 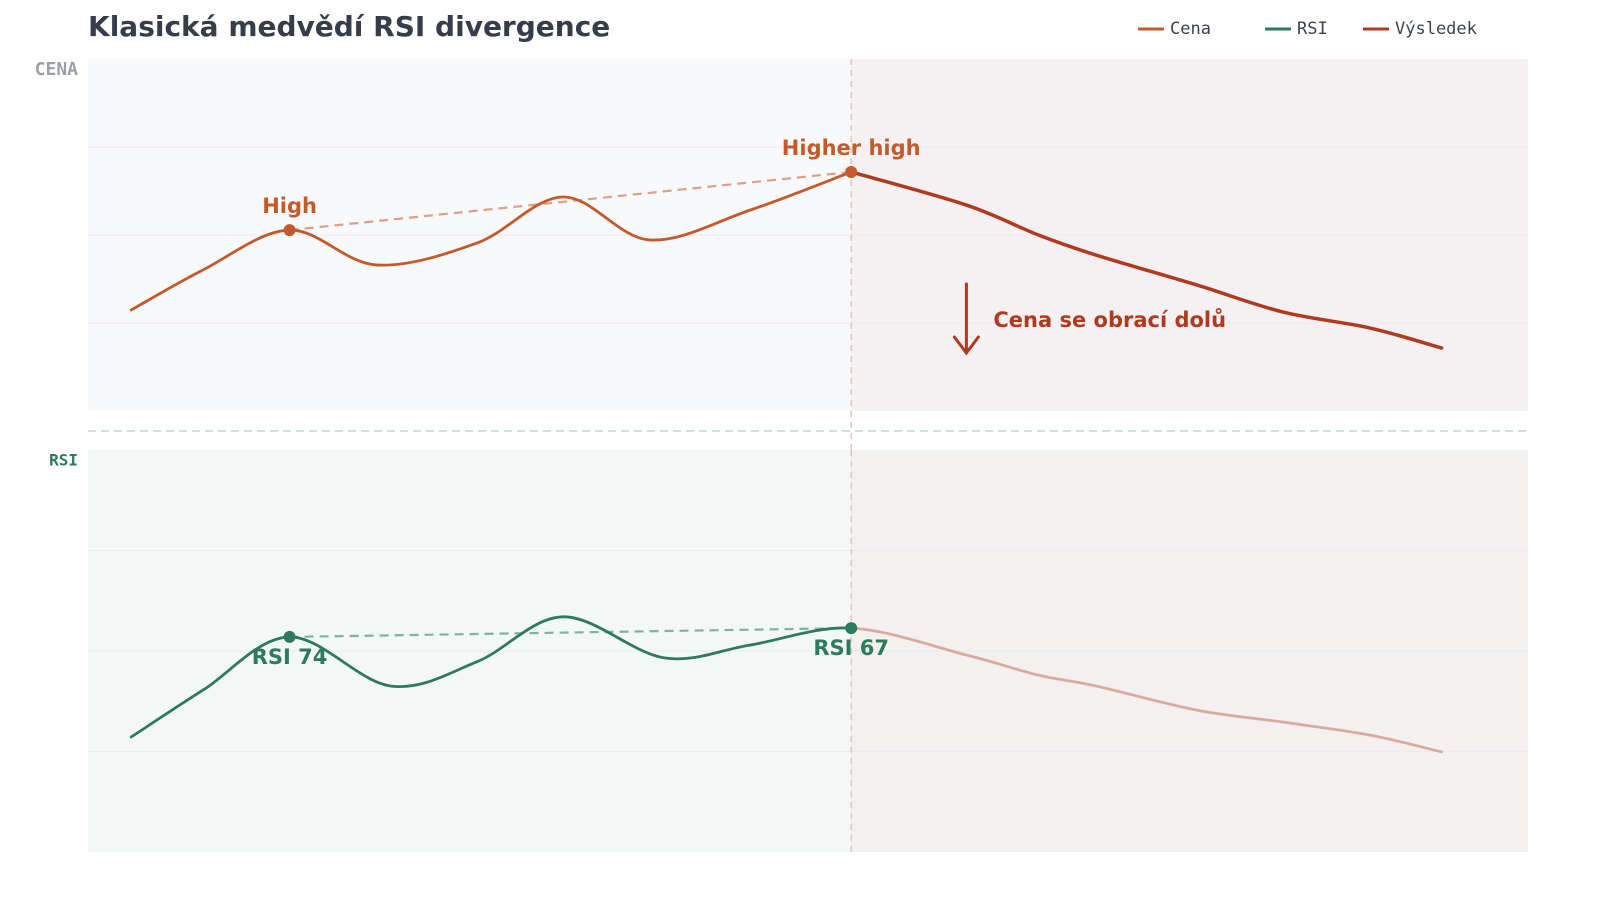 What do you see at coordinates (966, 319) in the screenshot?
I see `arrow` at bounding box center [966, 319].